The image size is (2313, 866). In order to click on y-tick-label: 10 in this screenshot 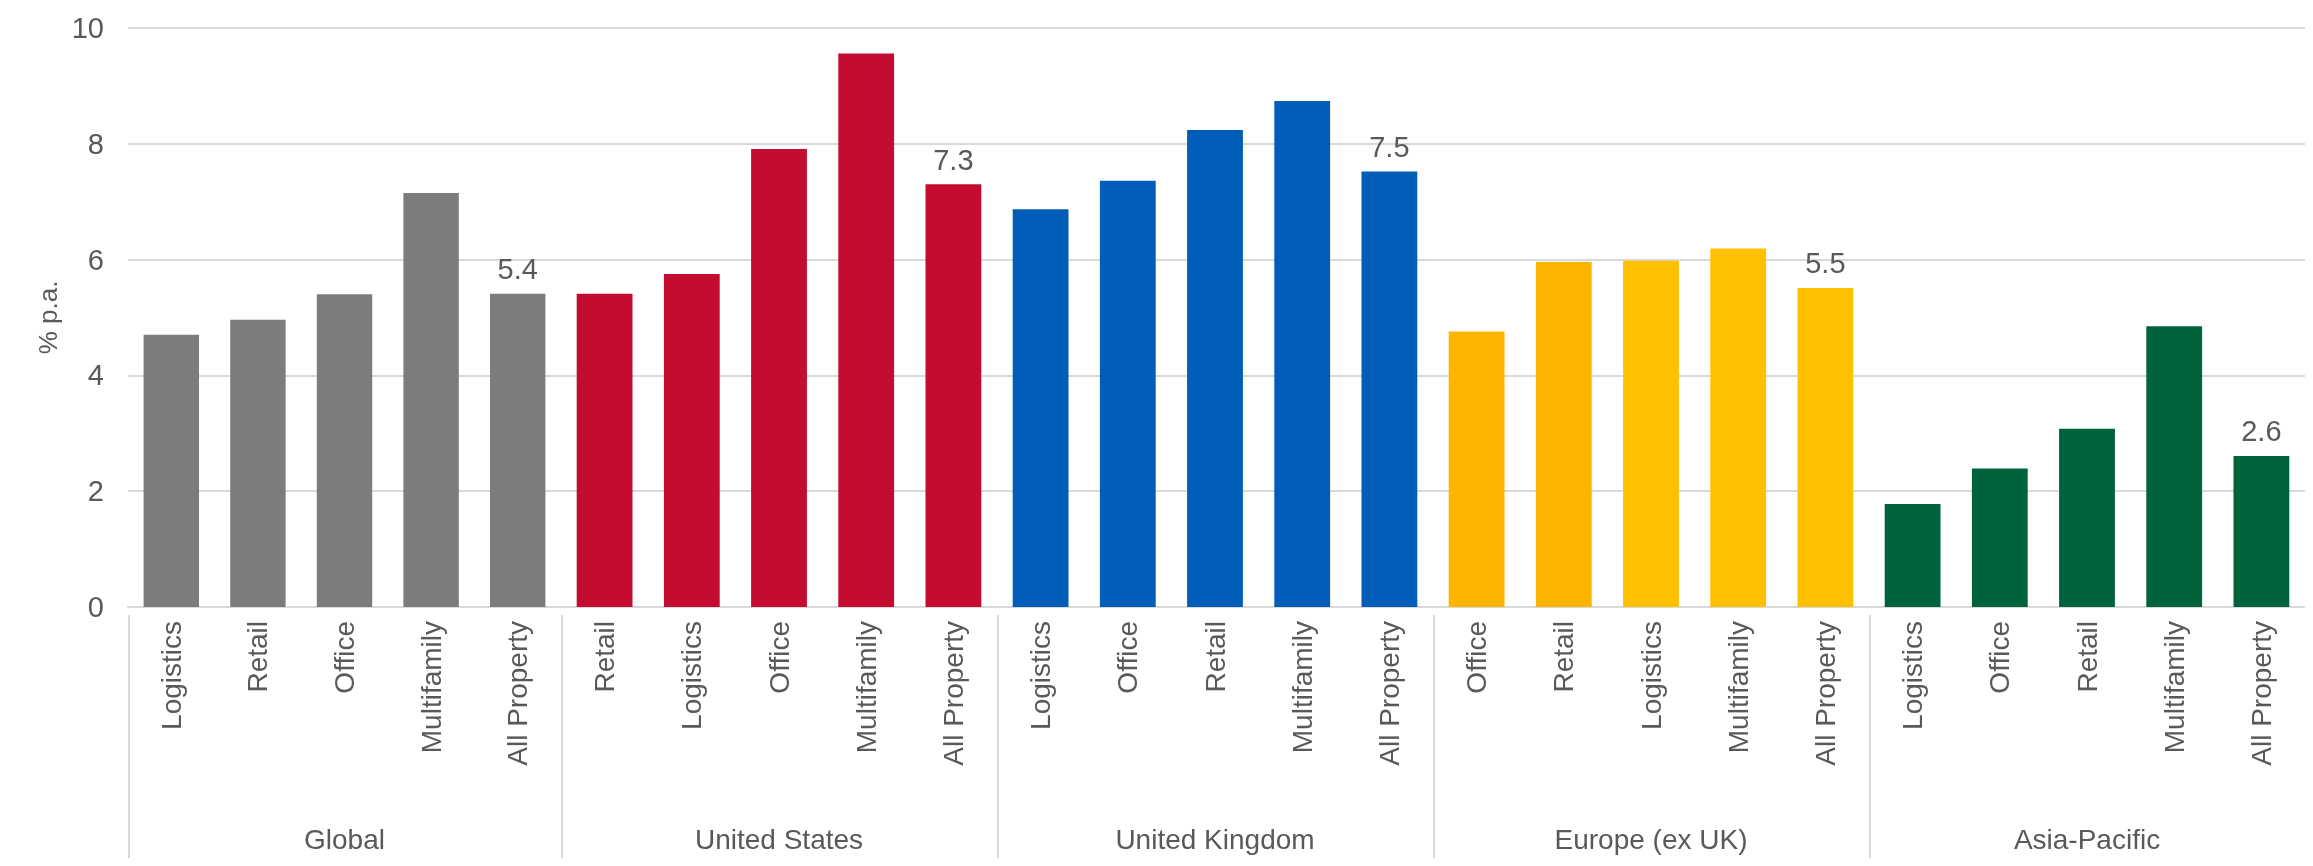, I will do `click(87, 28)`.